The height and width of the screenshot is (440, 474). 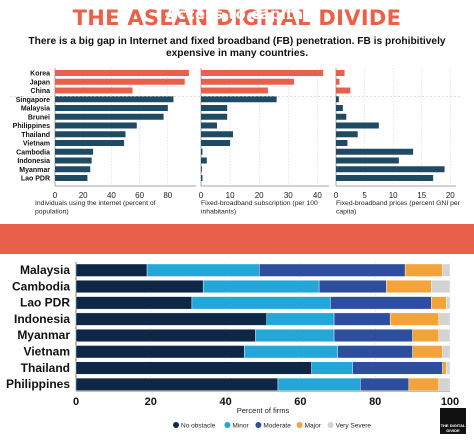 I want to click on category-label: Singapore, so click(x=33, y=100).